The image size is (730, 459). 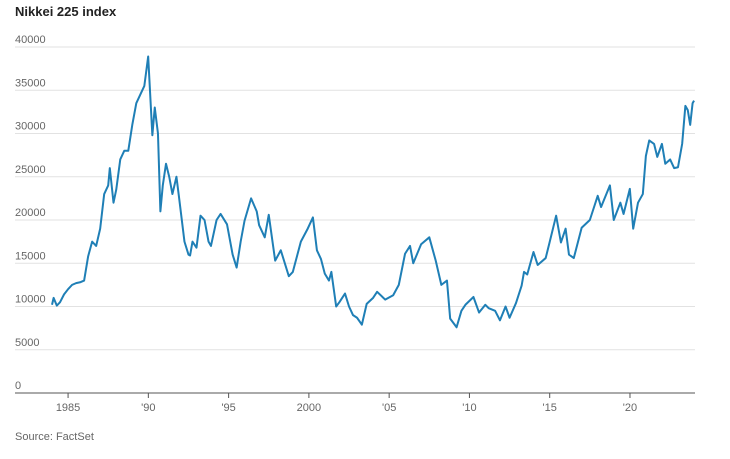 I want to click on x-tick-label: '05, so click(x=389, y=408).